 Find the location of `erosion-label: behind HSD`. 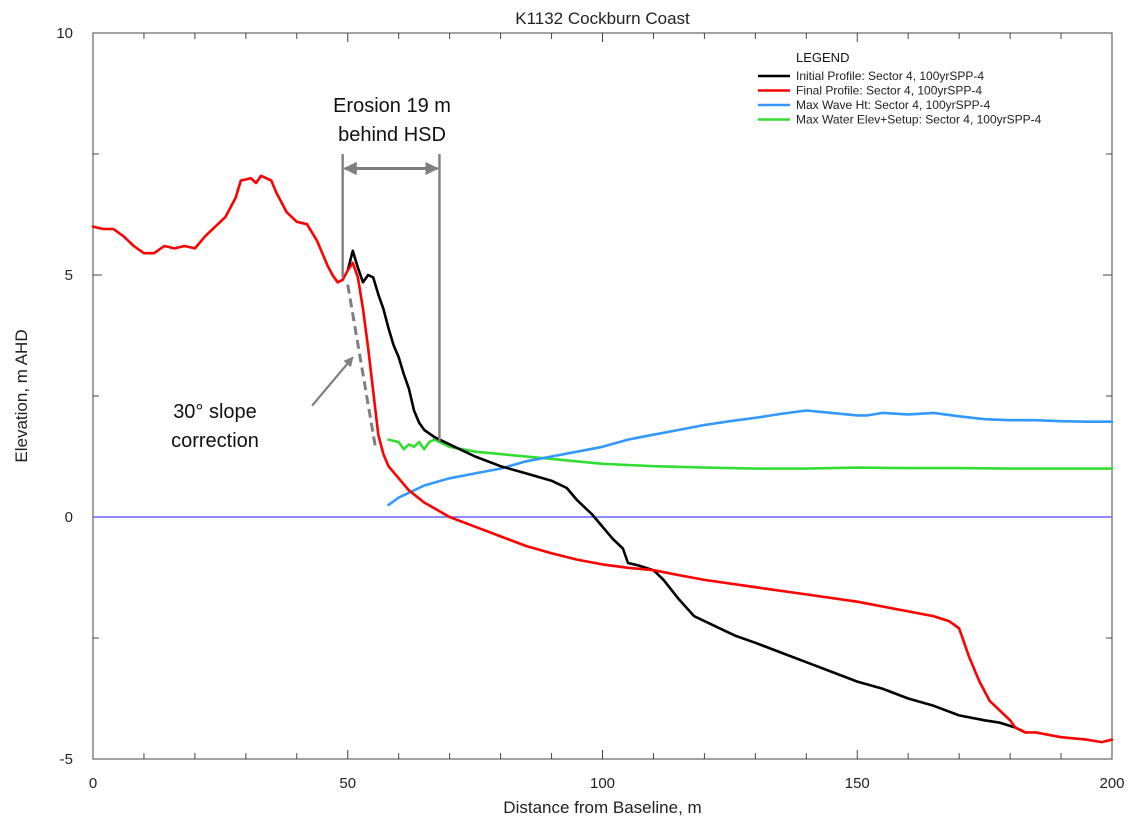

erosion-label: behind HSD is located at coordinates (392, 135).